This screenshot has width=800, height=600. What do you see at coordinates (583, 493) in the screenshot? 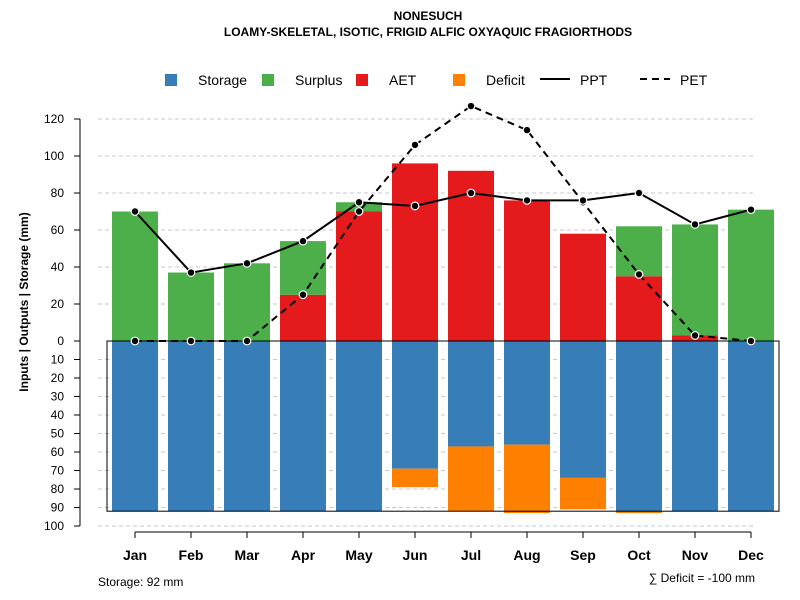
I see `deficit-bar-sep` at bounding box center [583, 493].